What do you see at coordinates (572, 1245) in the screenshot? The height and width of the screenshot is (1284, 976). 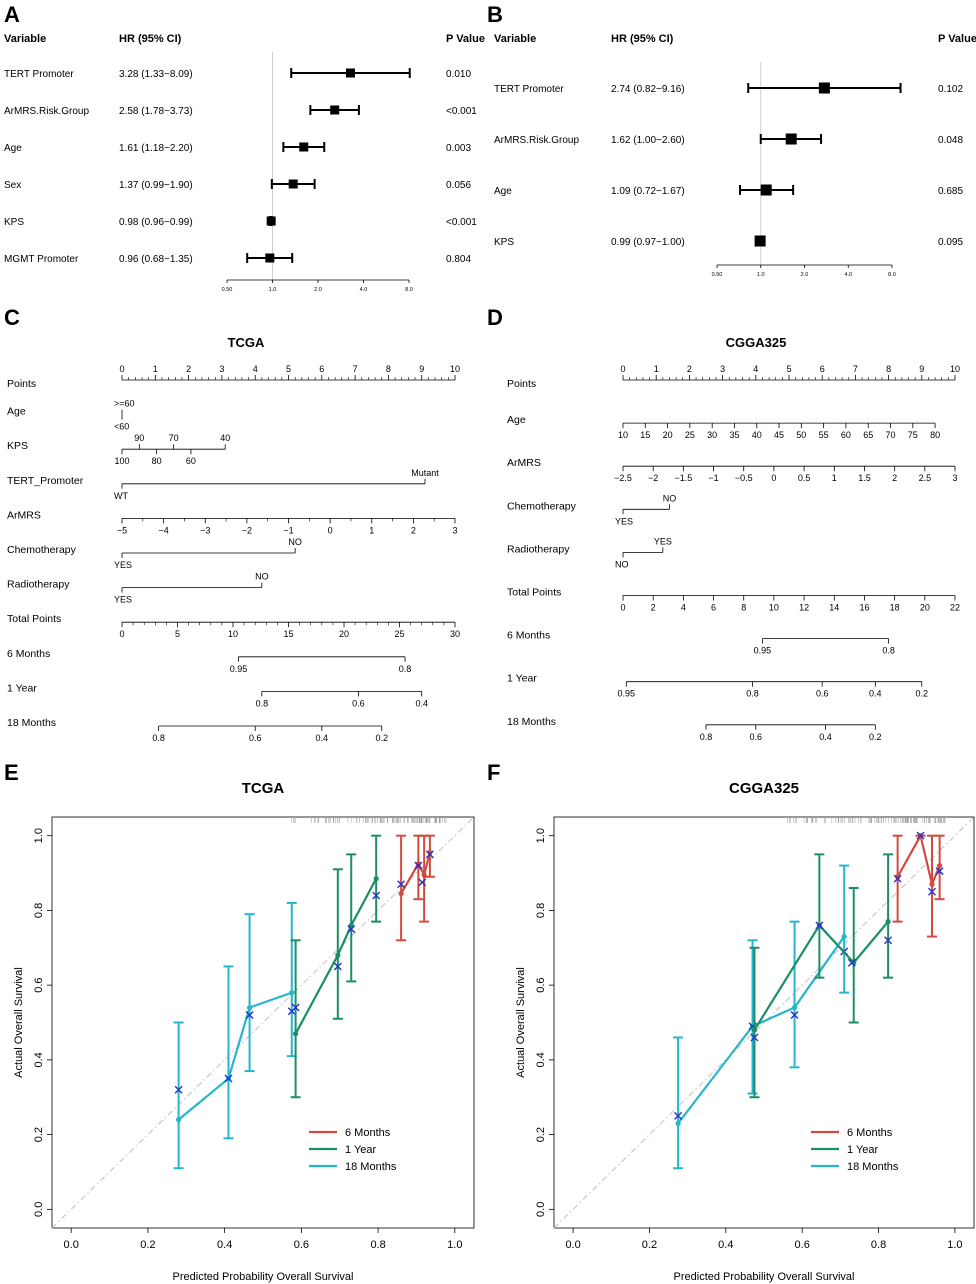 I see `x-tick-label: 0.0` at bounding box center [572, 1245].